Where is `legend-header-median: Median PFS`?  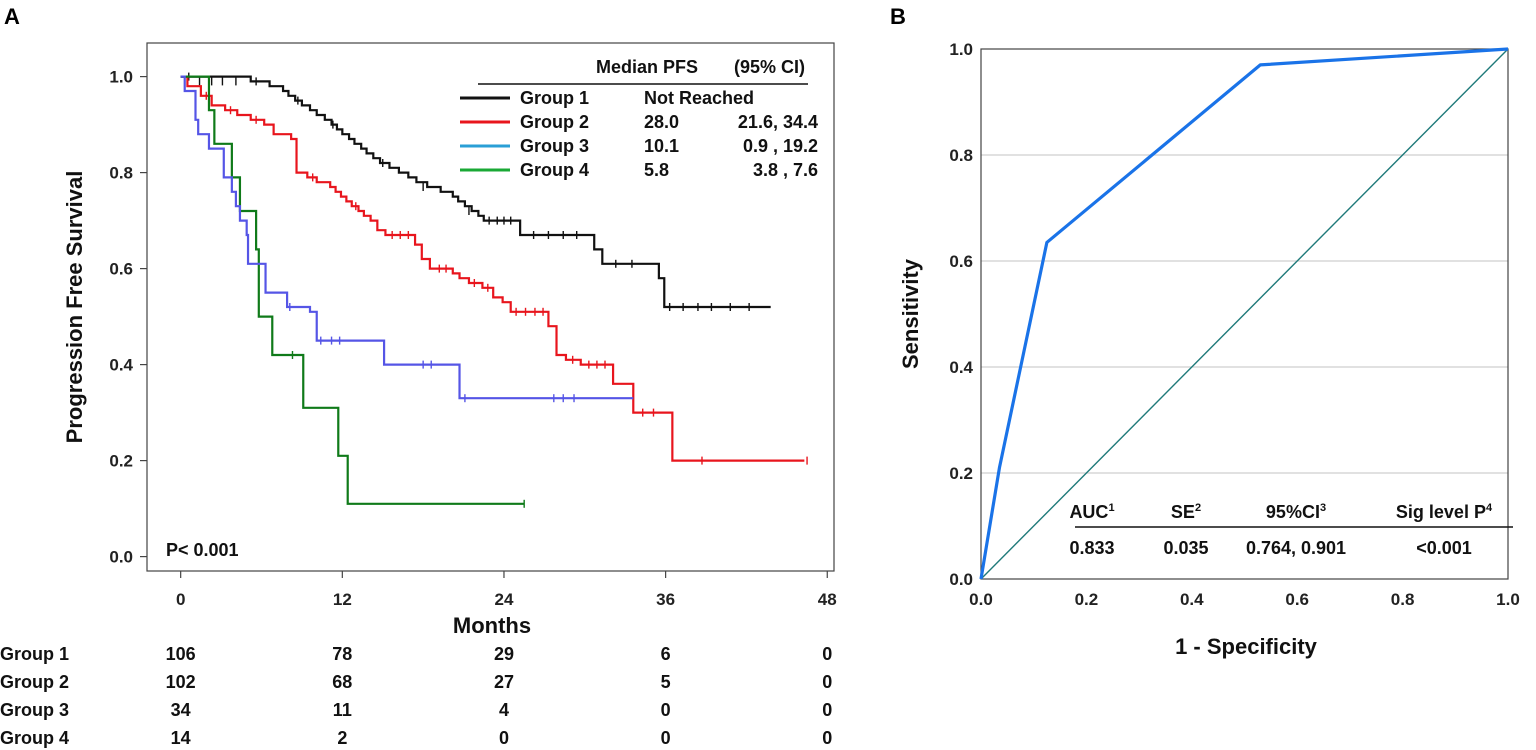 legend-header-median: Median PFS is located at coordinates (647, 67).